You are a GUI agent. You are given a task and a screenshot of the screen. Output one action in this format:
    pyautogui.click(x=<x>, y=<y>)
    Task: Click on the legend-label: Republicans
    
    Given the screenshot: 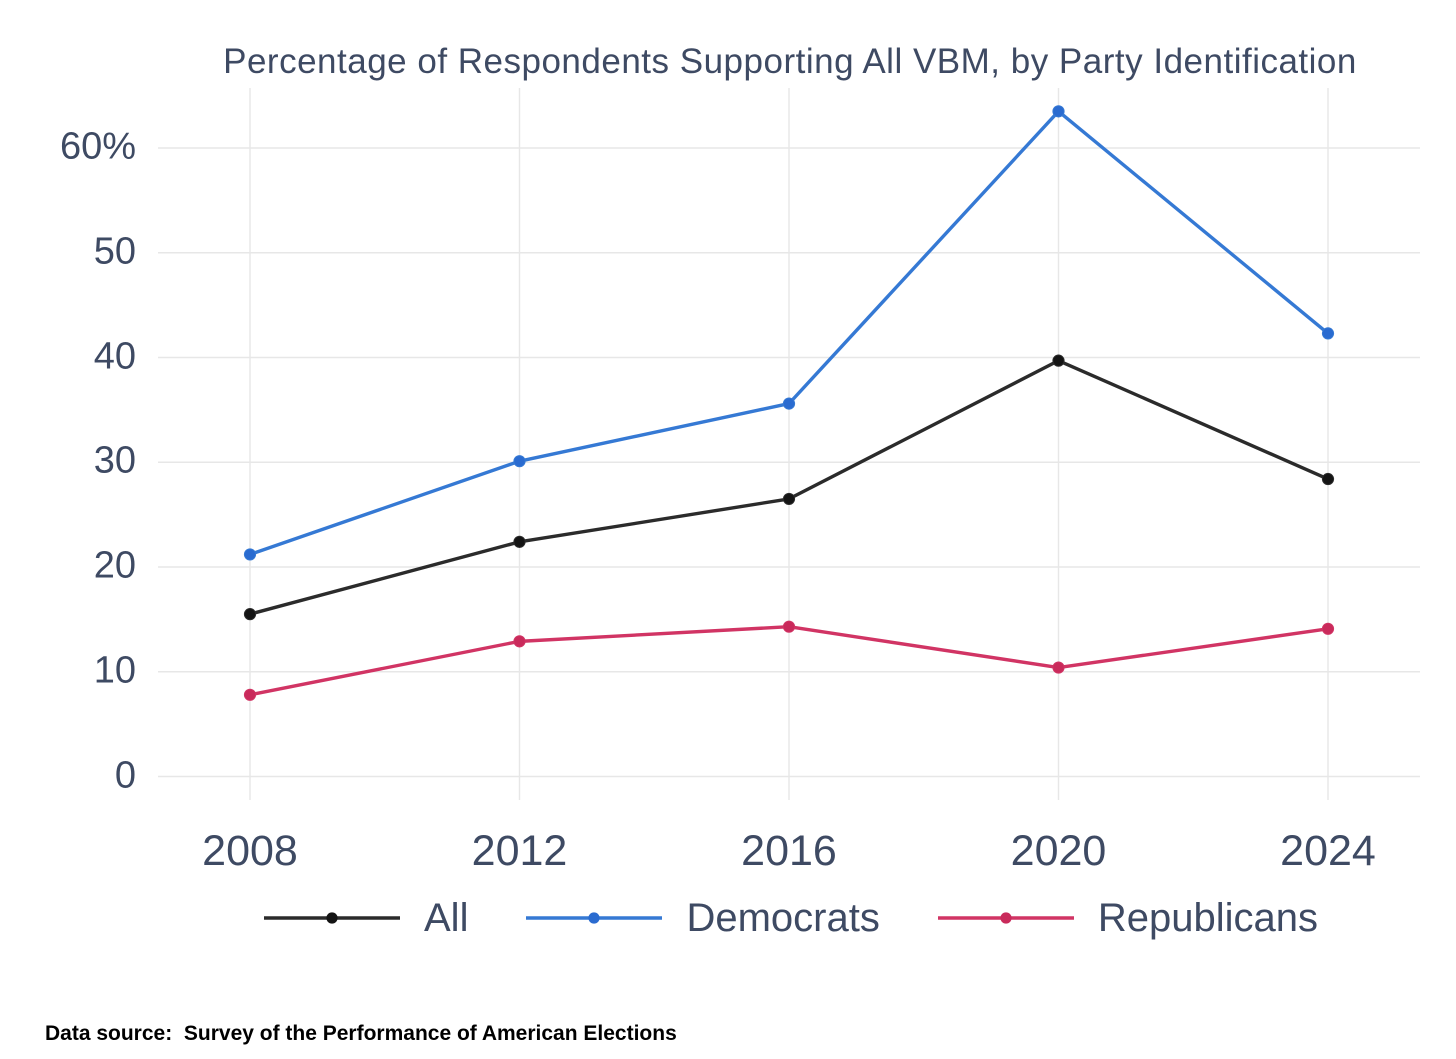 What is the action you would take?
    pyautogui.click(x=1207, y=917)
    